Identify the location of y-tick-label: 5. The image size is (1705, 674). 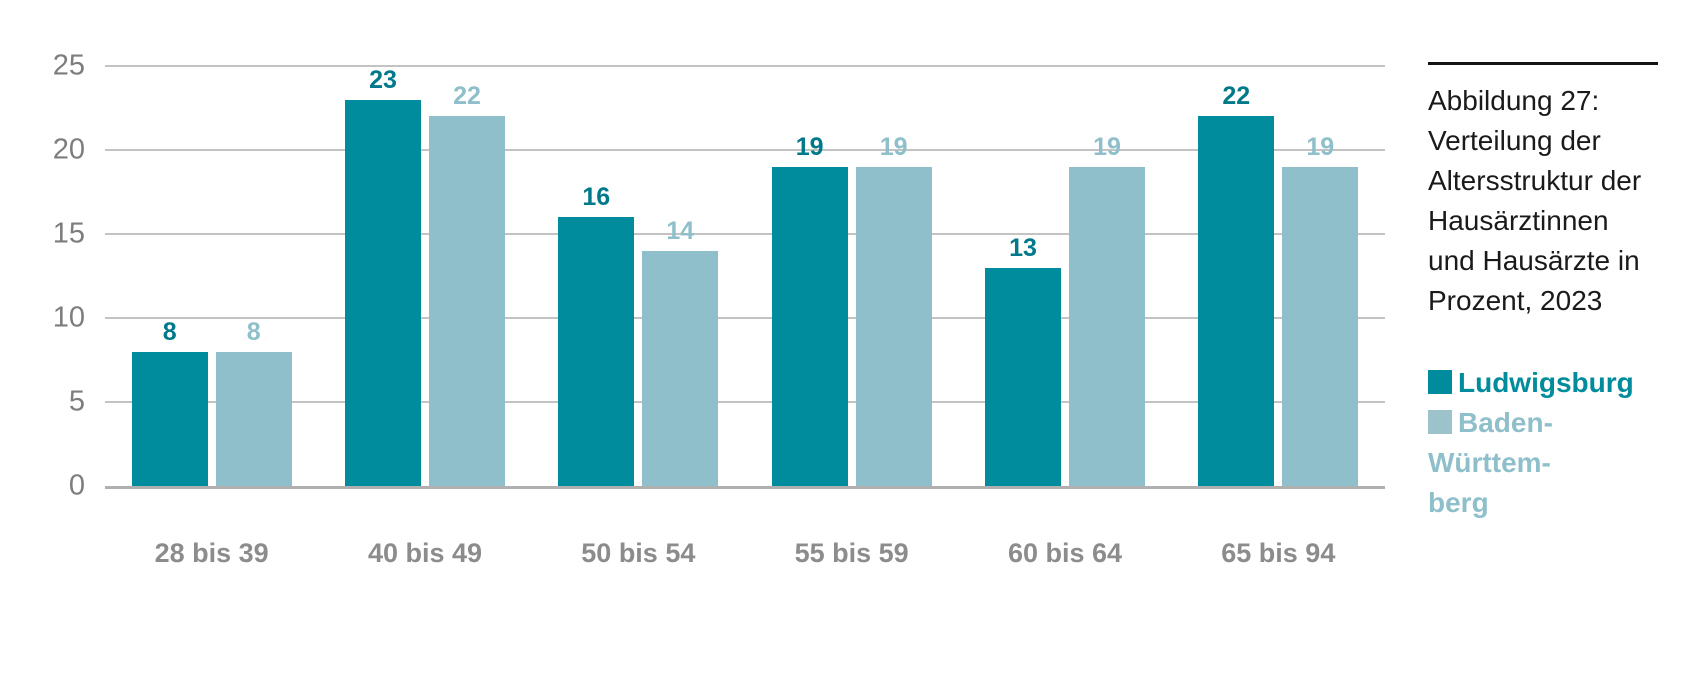
(76, 401).